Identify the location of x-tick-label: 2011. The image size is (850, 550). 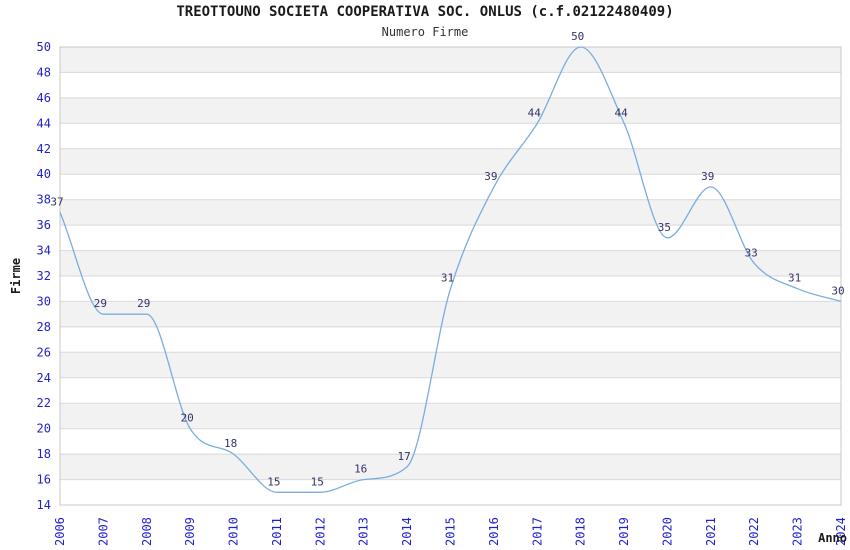
(277, 531).